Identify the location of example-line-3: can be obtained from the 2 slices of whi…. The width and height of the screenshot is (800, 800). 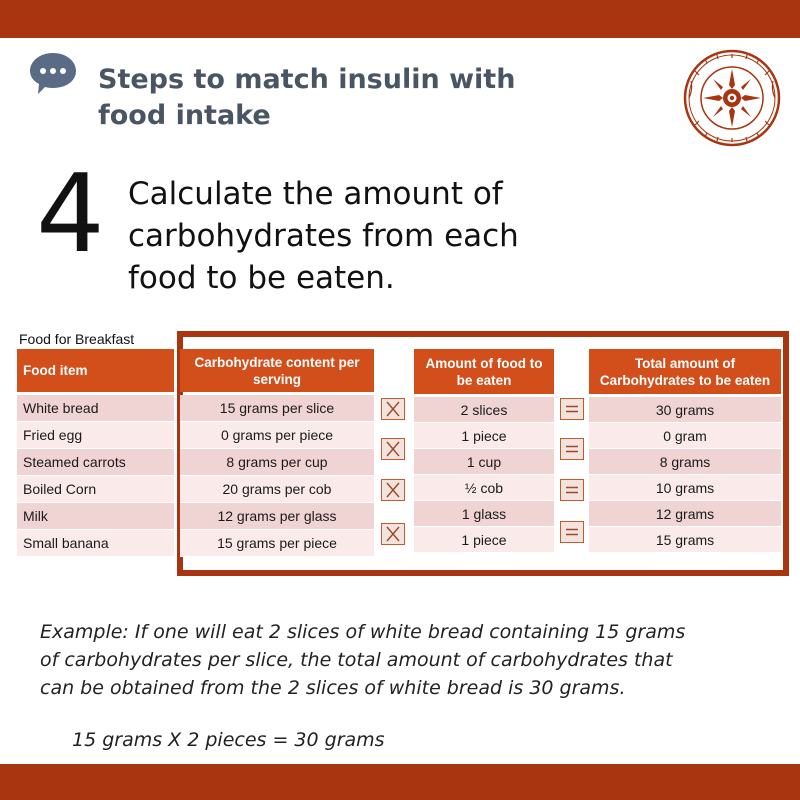
(333, 688).